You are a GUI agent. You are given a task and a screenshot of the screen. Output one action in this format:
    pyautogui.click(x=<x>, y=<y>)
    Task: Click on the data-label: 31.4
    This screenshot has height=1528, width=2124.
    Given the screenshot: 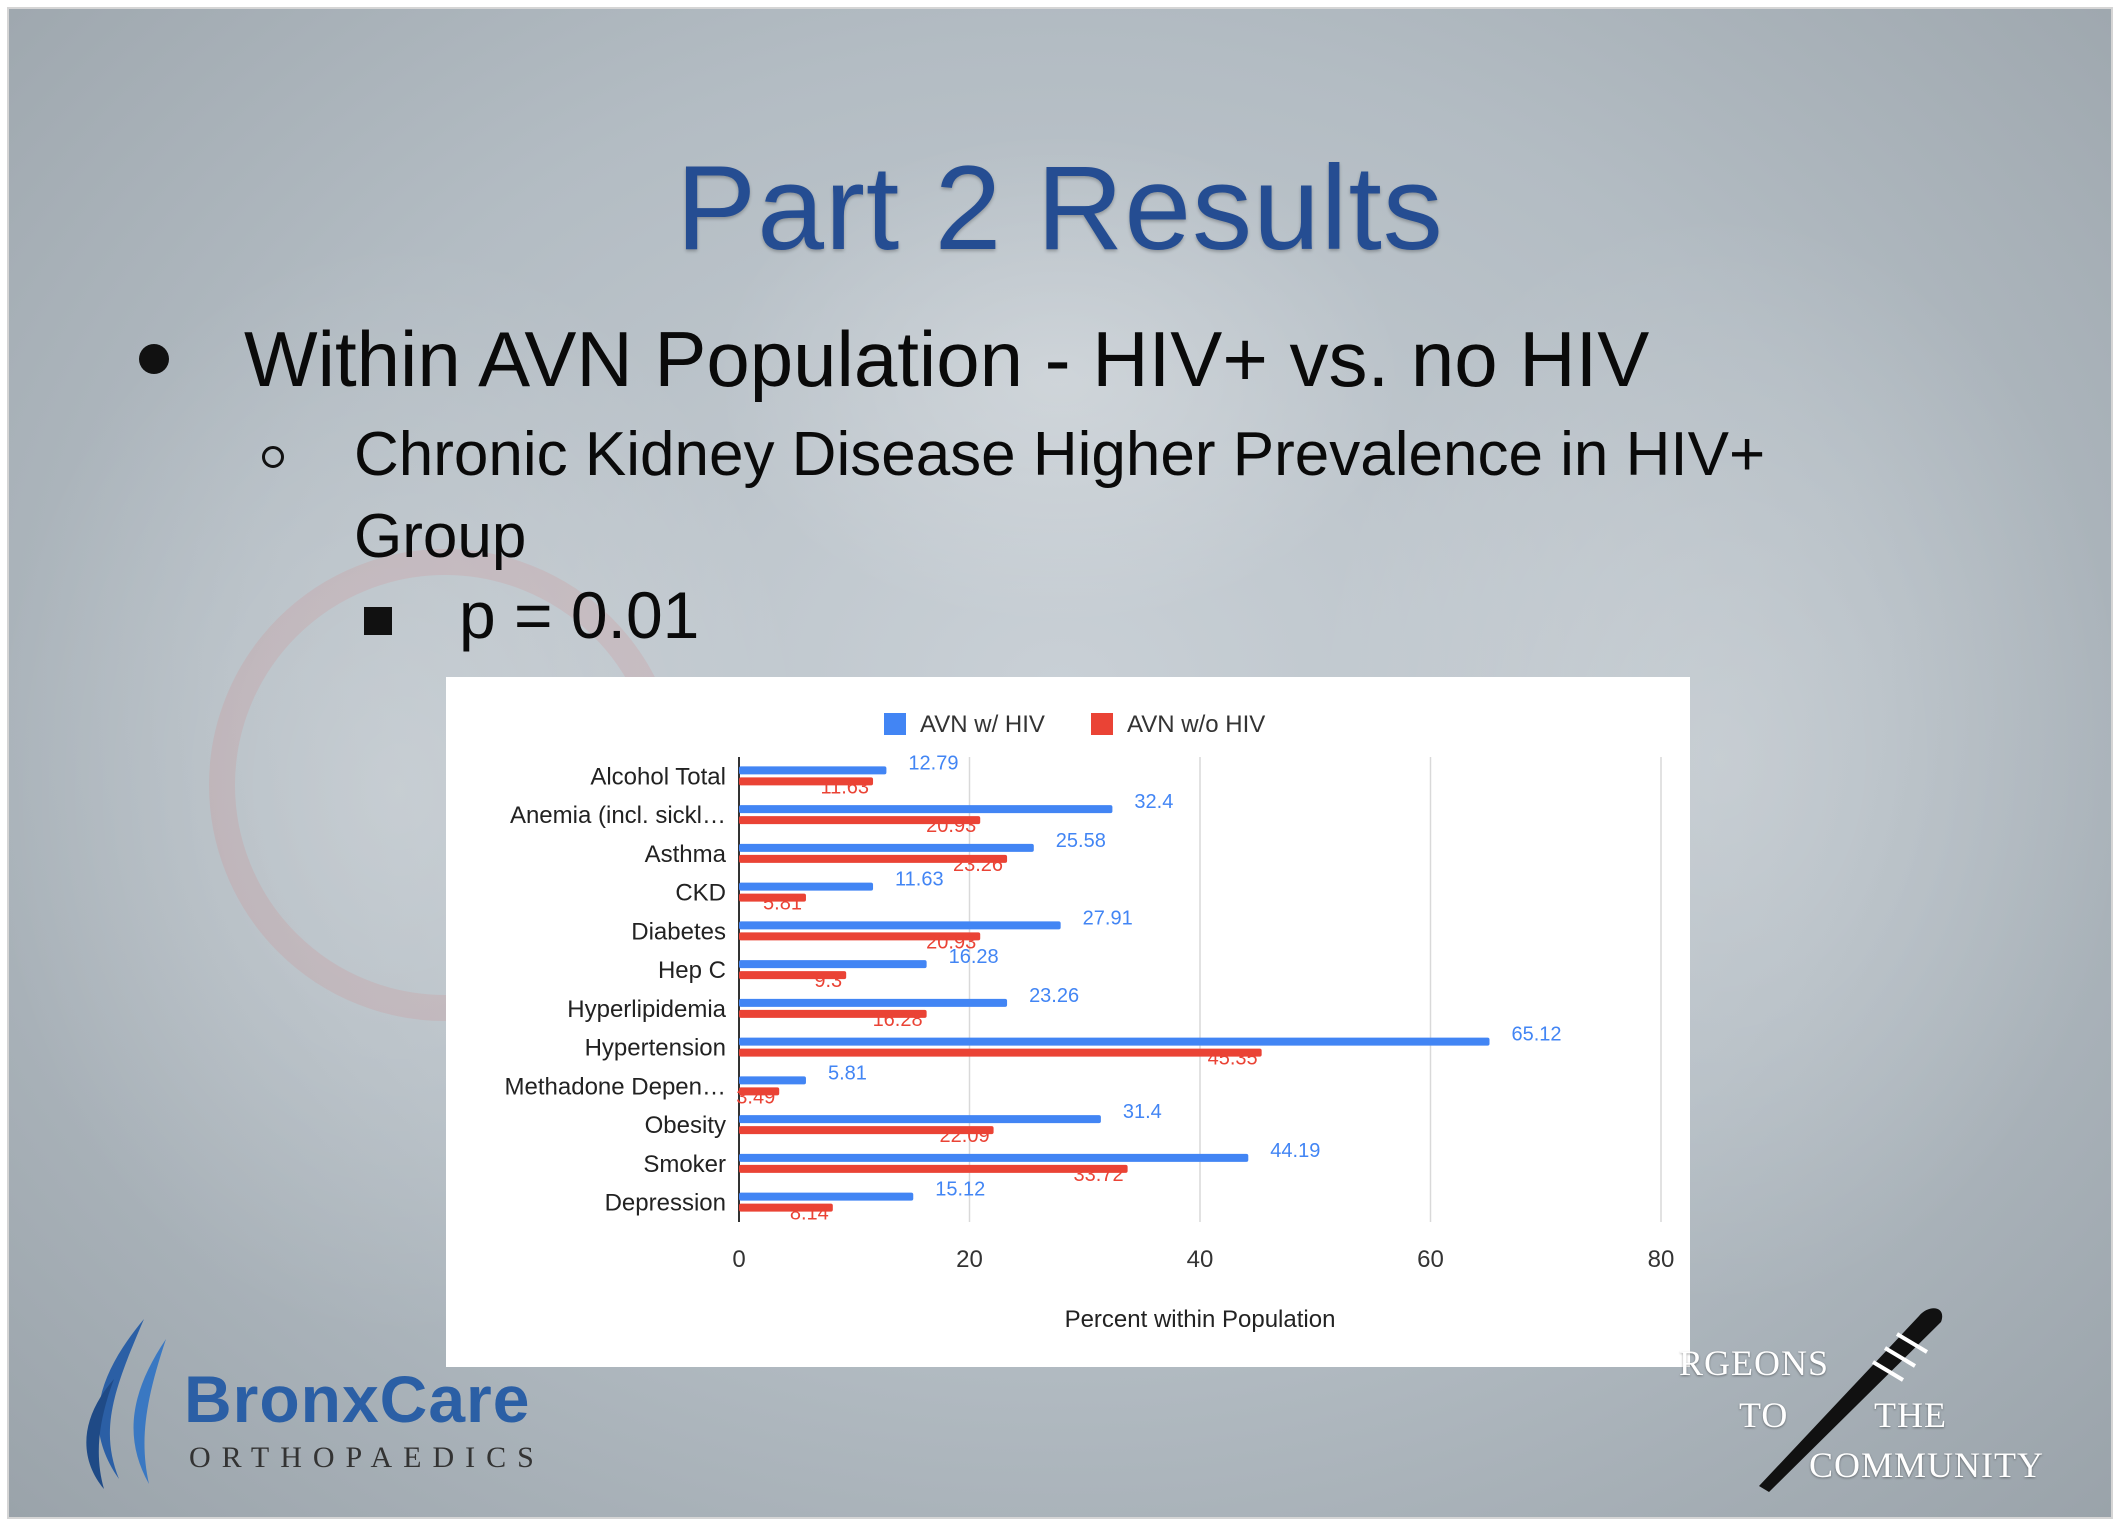 What is the action you would take?
    pyautogui.click(x=1142, y=1112)
    